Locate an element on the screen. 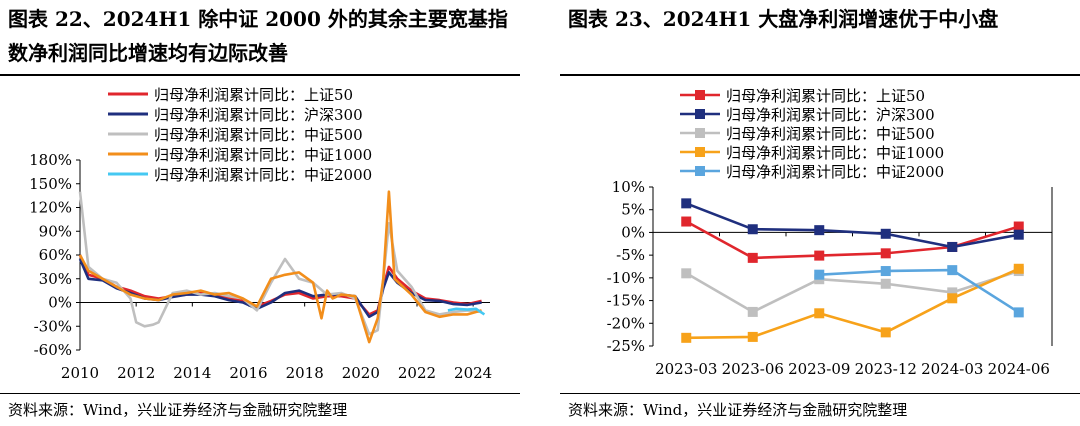 This screenshot has height=426, width=1080. left-legend-label-1: 归母净利润累计同比：沪深300 is located at coordinates (258, 115).